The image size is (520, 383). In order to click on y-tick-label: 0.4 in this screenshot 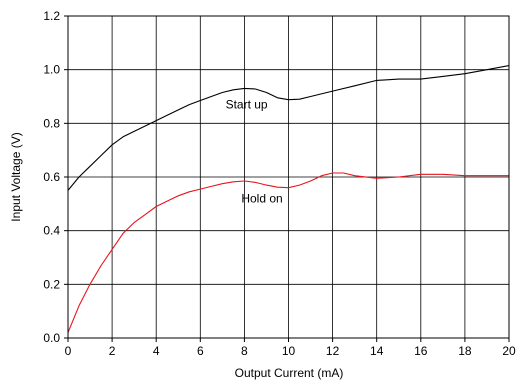, I will do `click(51, 231)`.